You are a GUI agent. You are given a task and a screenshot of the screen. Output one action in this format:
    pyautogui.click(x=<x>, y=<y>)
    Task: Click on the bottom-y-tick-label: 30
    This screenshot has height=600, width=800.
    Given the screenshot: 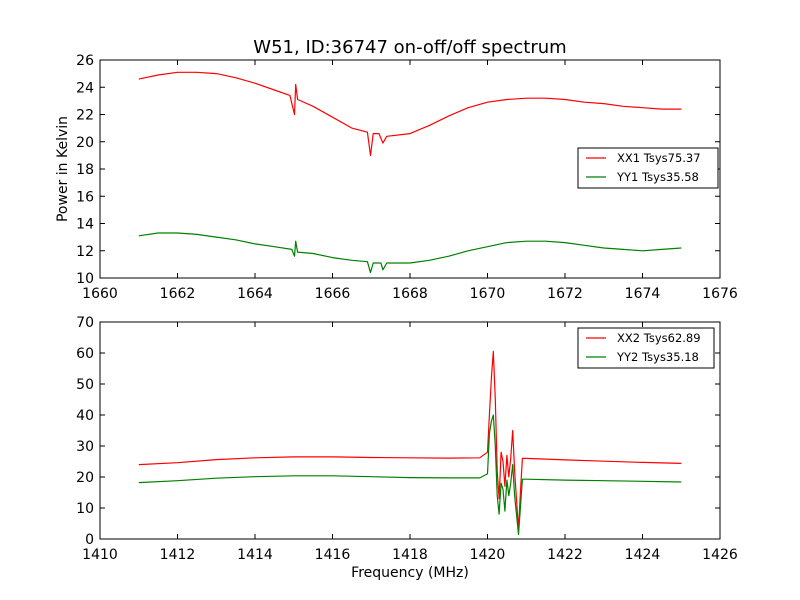 What is the action you would take?
    pyautogui.click(x=85, y=447)
    